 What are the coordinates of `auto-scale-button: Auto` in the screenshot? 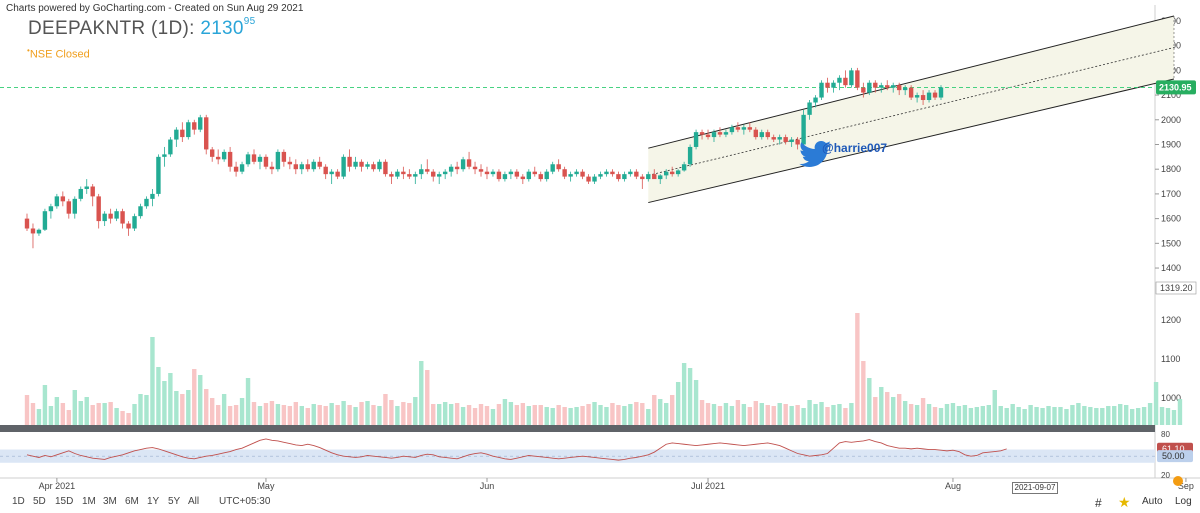 It's located at (1152, 501).